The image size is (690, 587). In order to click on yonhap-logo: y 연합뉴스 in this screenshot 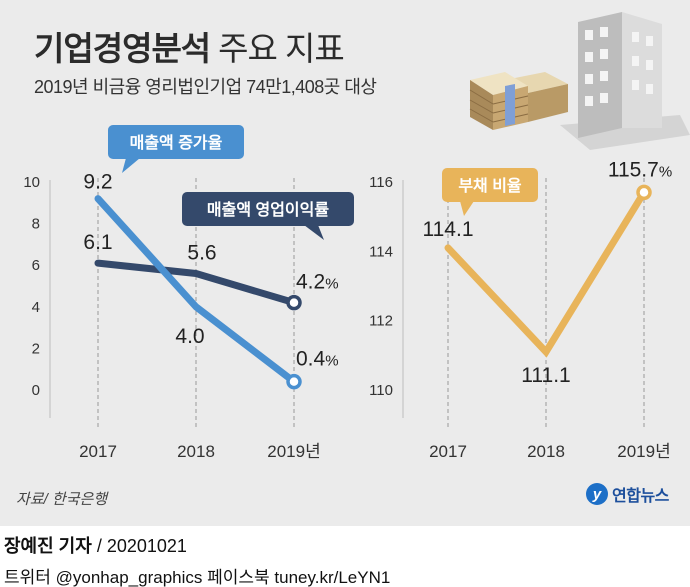, I will do `click(627, 494)`.